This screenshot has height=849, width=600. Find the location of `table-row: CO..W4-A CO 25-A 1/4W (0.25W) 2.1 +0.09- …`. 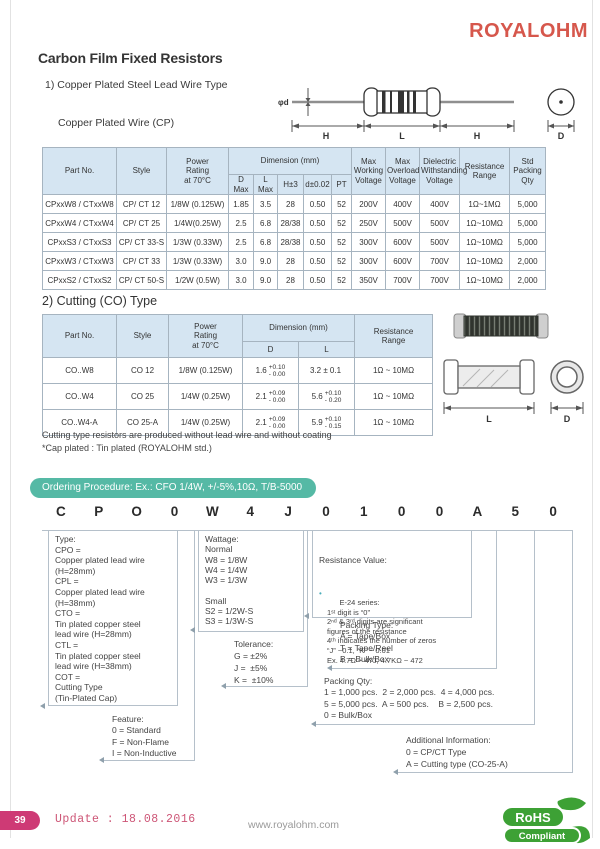

table-row: CO..W4-A CO 25-A 1/4W (0.25W) 2.1 +0.09- … is located at coordinates (238, 422).